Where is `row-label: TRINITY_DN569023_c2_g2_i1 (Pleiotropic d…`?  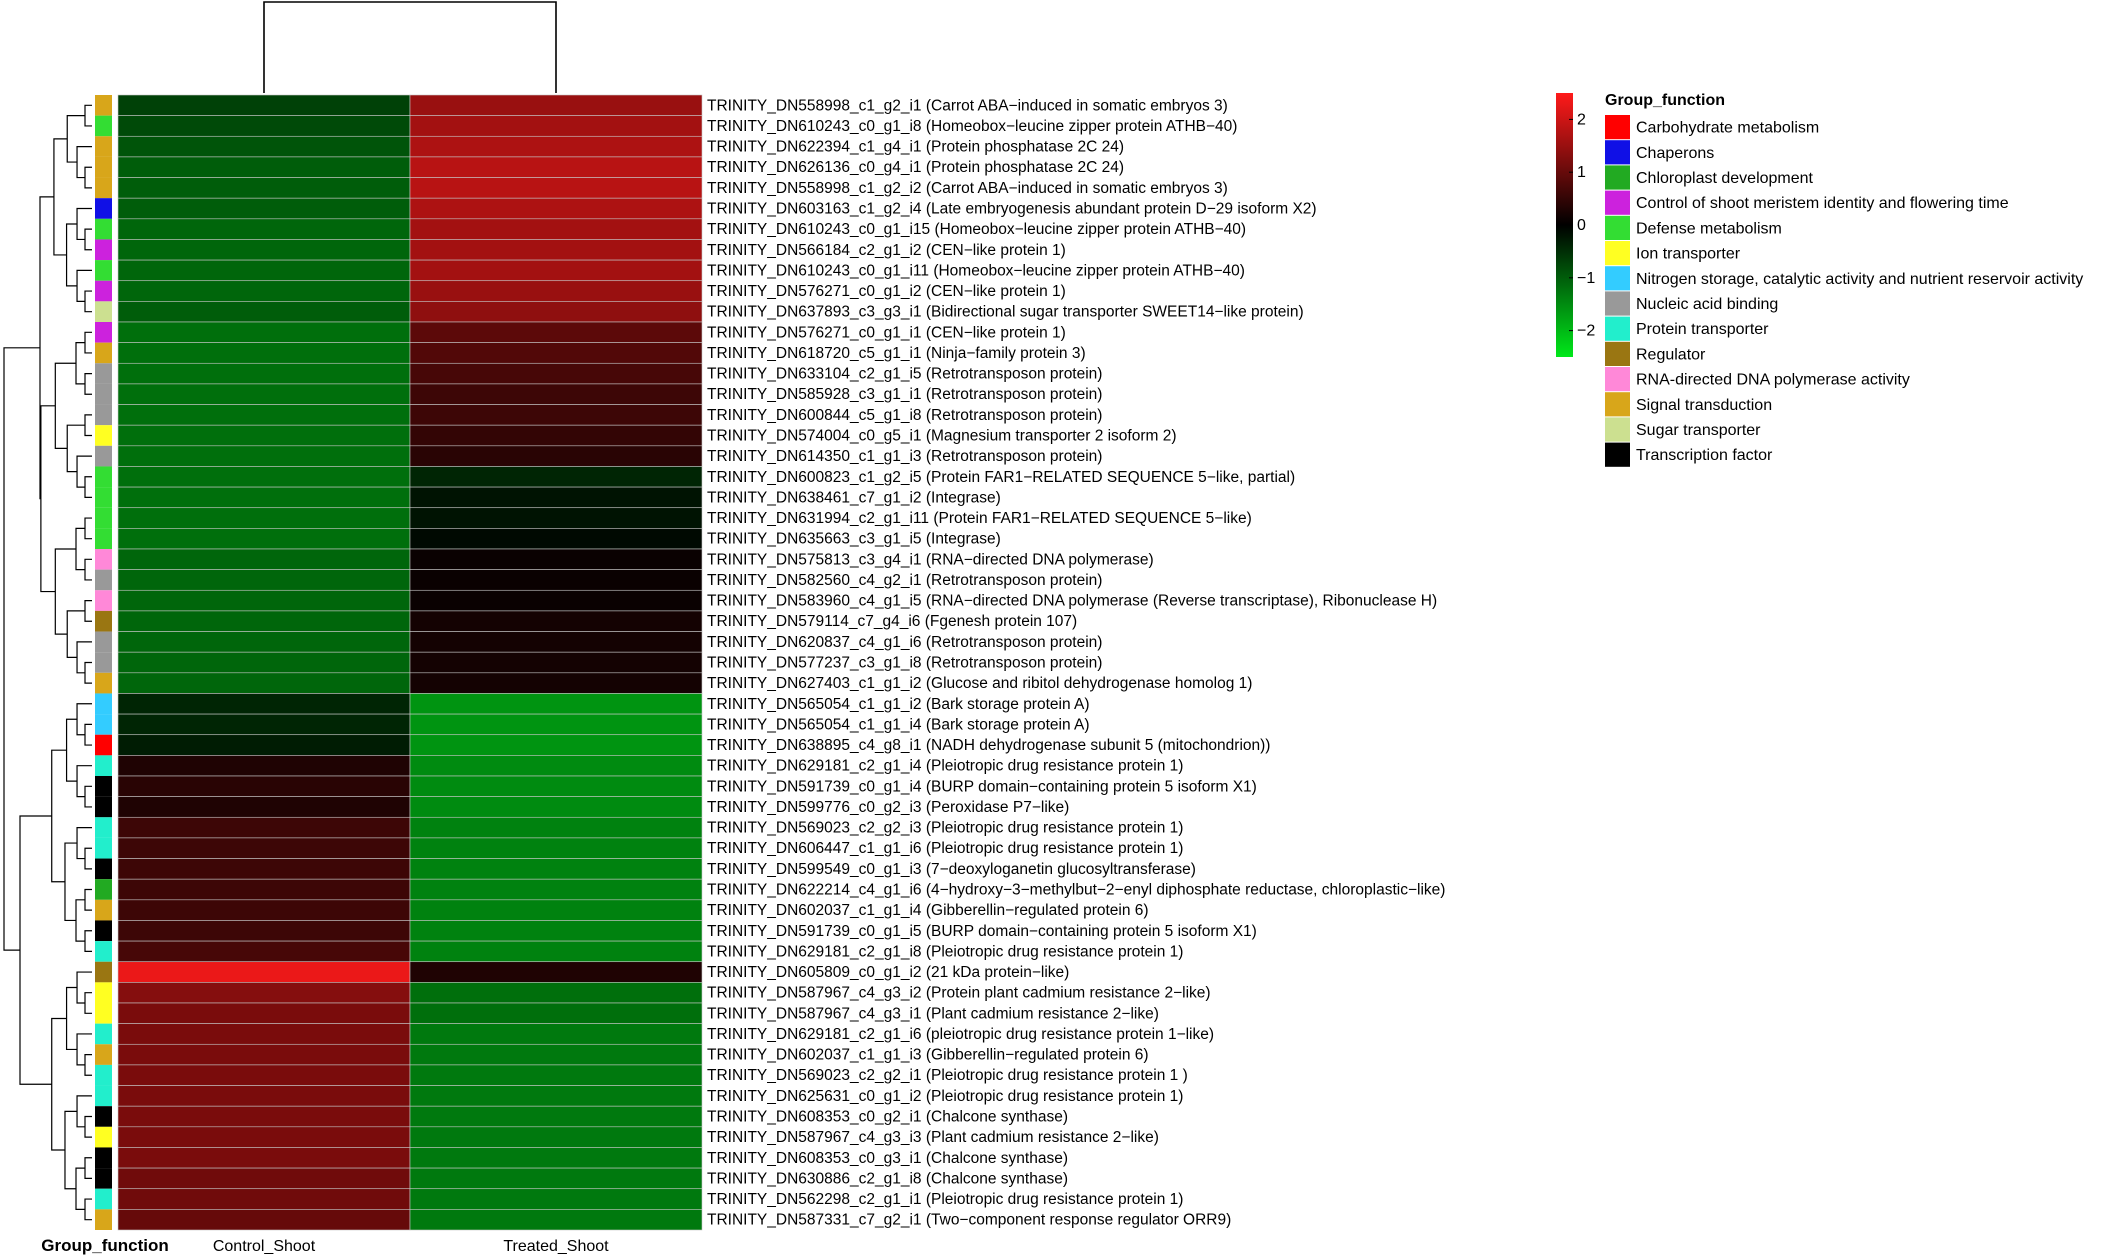 row-label: TRINITY_DN569023_c2_g2_i1 (Pleiotropic d… is located at coordinates (947, 1075).